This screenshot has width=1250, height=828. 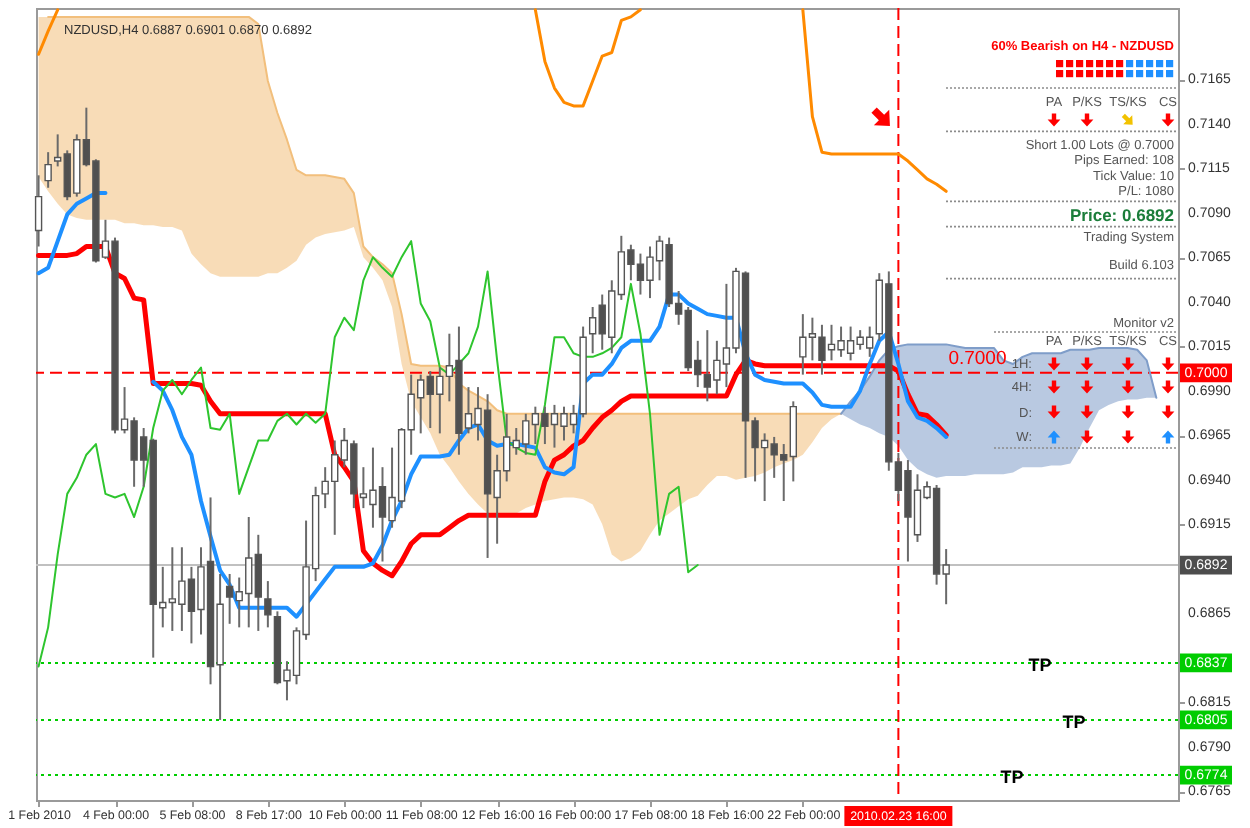 What do you see at coordinates (999, 379) in the screenshot?
I see `line-series` at bounding box center [999, 379].